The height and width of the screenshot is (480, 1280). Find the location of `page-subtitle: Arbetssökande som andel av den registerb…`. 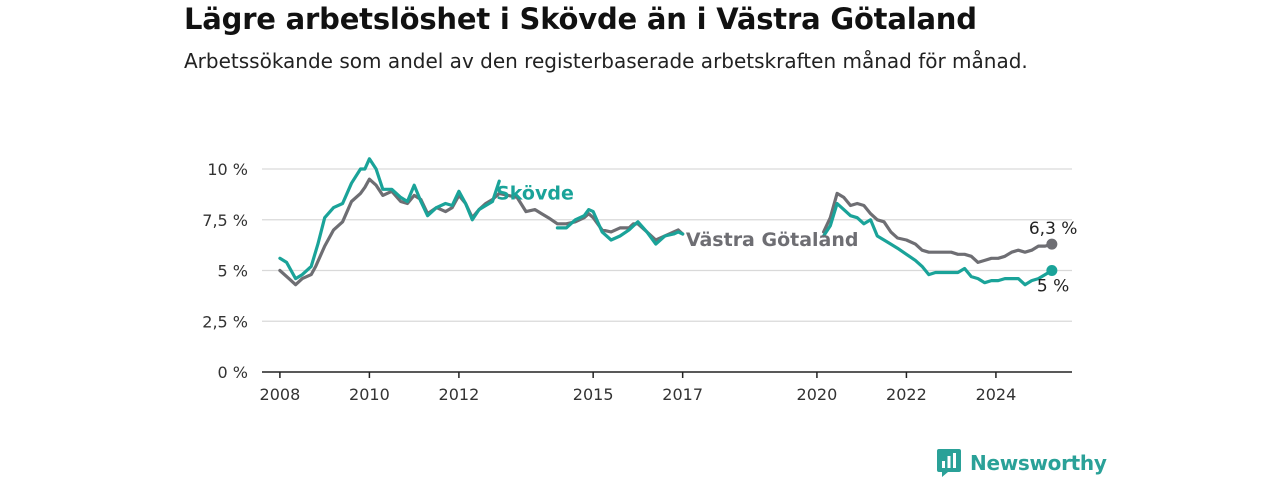

page-subtitle: Arbetssökande som andel av den registerb… is located at coordinates (606, 61).